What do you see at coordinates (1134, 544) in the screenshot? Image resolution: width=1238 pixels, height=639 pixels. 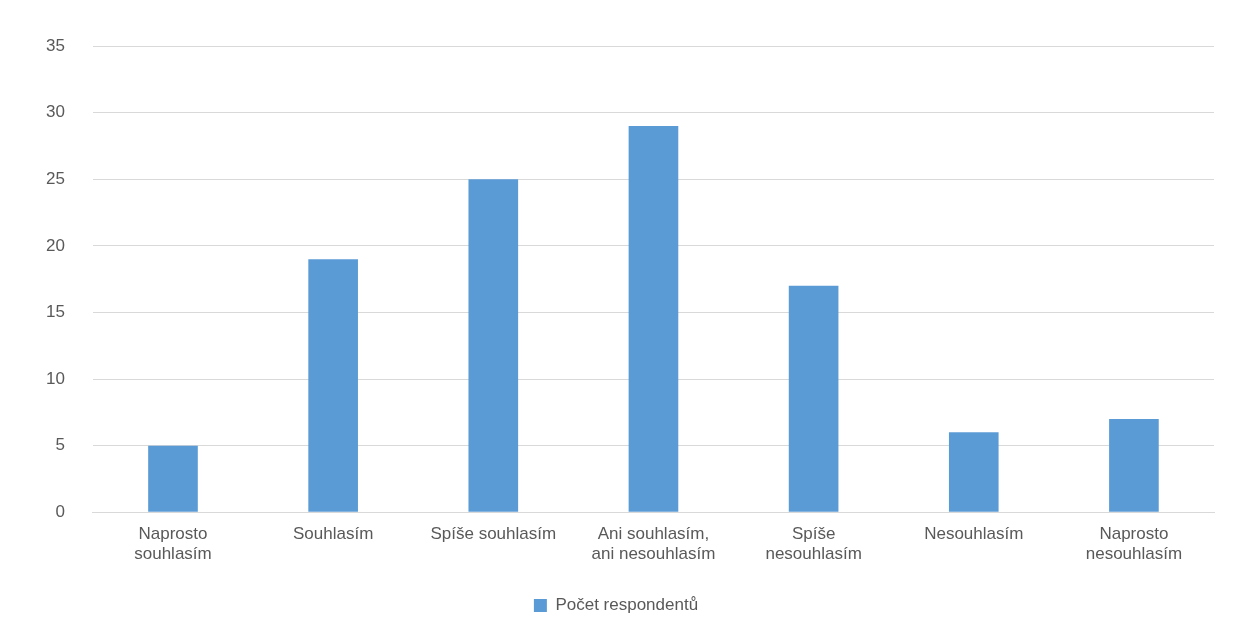 I see `x-tick-label: Naprosto nesouhlasím` at bounding box center [1134, 544].